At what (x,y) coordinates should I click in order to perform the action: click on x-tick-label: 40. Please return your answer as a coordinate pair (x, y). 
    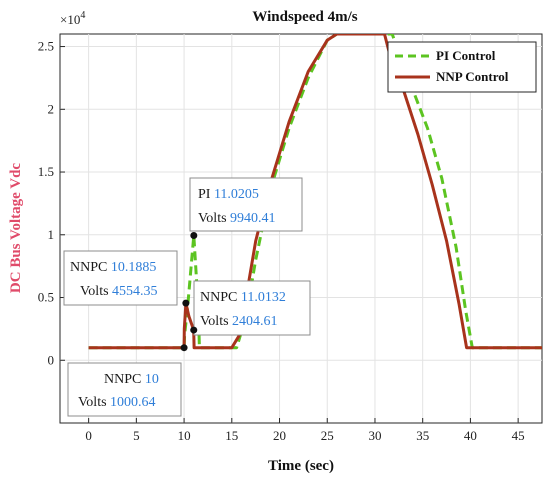
    Looking at the image, I should click on (470, 435).